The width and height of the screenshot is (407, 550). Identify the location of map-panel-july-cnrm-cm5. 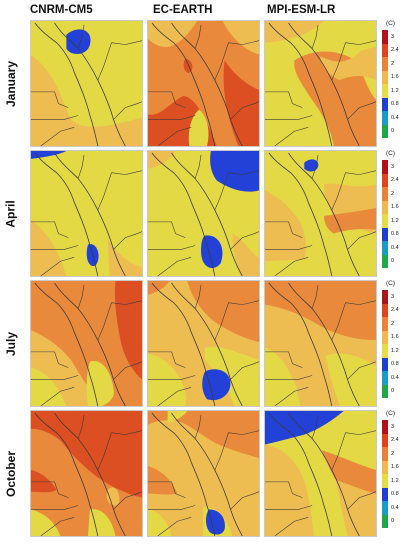
(86, 343).